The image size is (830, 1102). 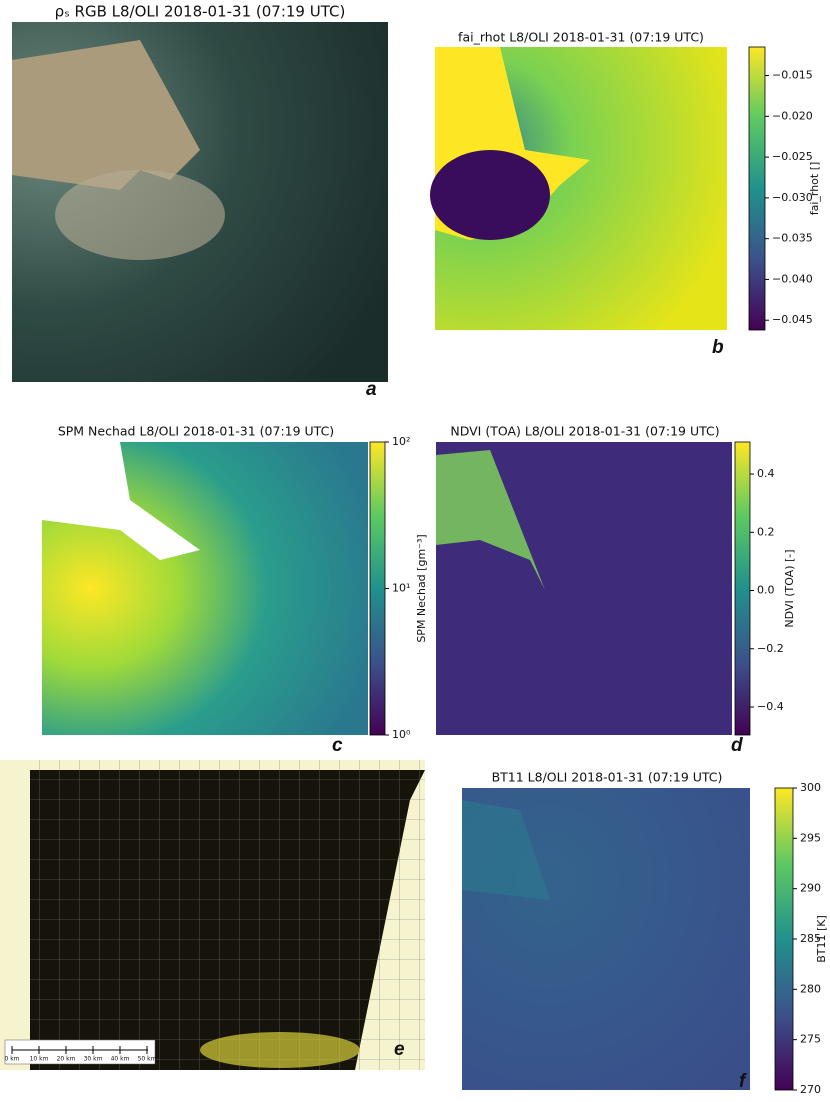 I want to click on scale-labels: 0 km 10 km 20 km 30 km 40 km 50 km, so click(x=80, y=1054).